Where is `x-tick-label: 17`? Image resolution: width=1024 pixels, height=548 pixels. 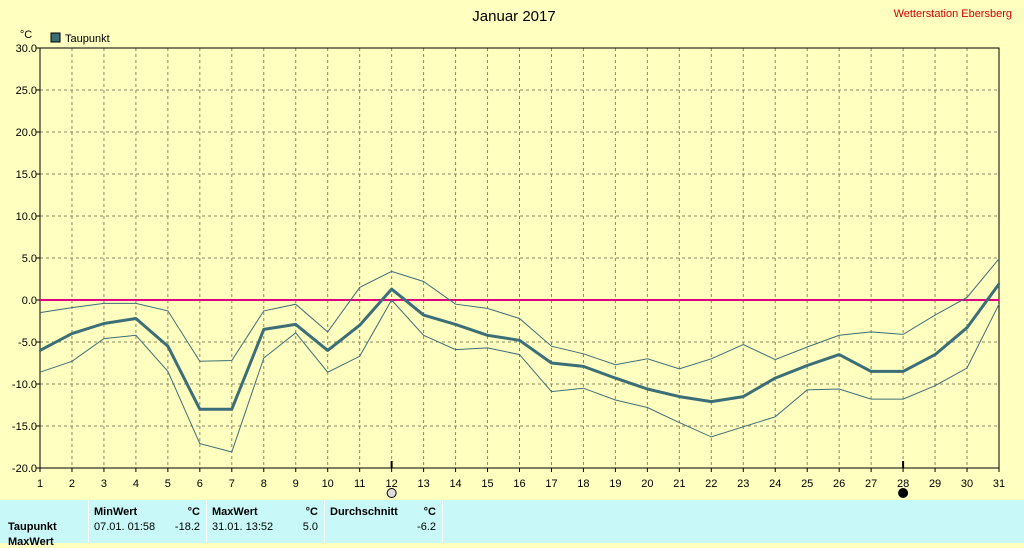 x-tick-label: 17 is located at coordinates (551, 484).